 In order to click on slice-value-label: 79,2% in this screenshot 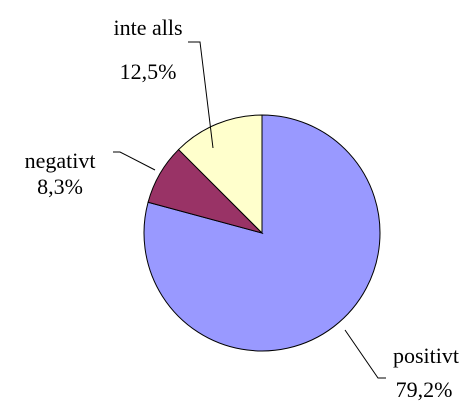, I will do `click(424, 389)`.